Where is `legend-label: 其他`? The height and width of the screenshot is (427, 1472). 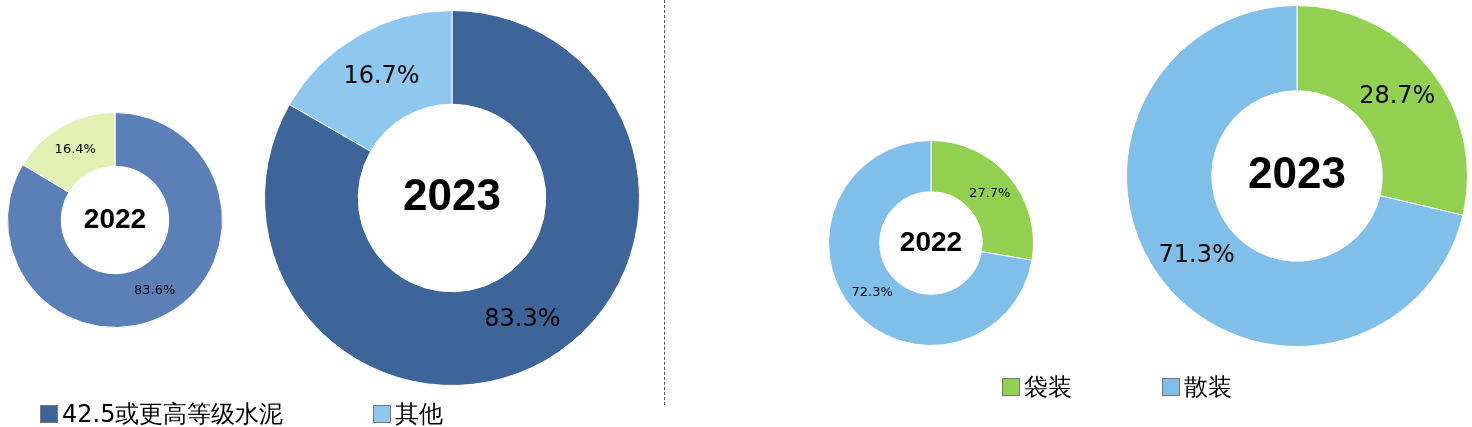 legend-label: 其他 is located at coordinates (419, 413).